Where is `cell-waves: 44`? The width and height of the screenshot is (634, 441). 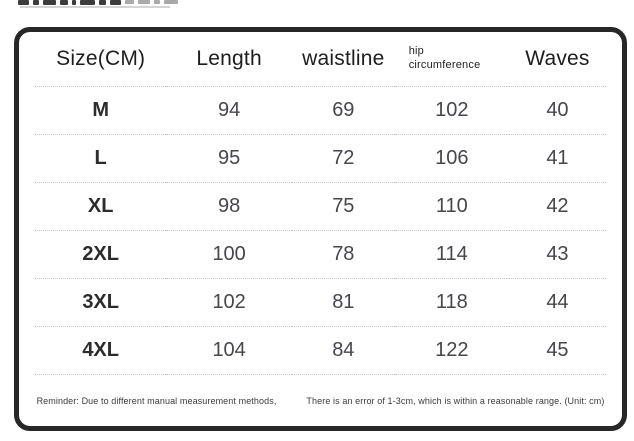 cell-waves: 44 is located at coordinates (557, 302).